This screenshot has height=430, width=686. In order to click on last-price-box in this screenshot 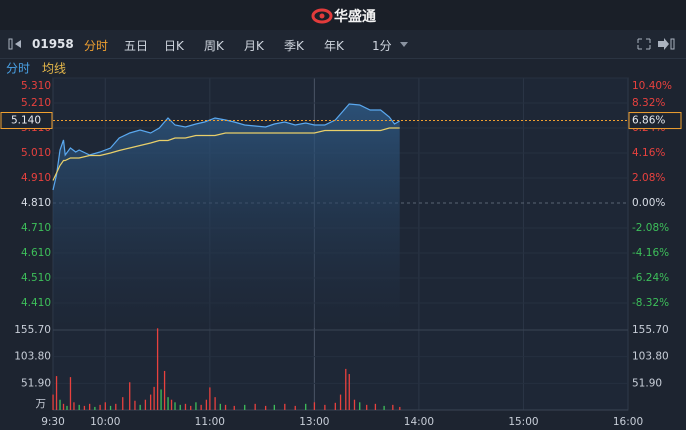, I will do `click(26, 120)`.